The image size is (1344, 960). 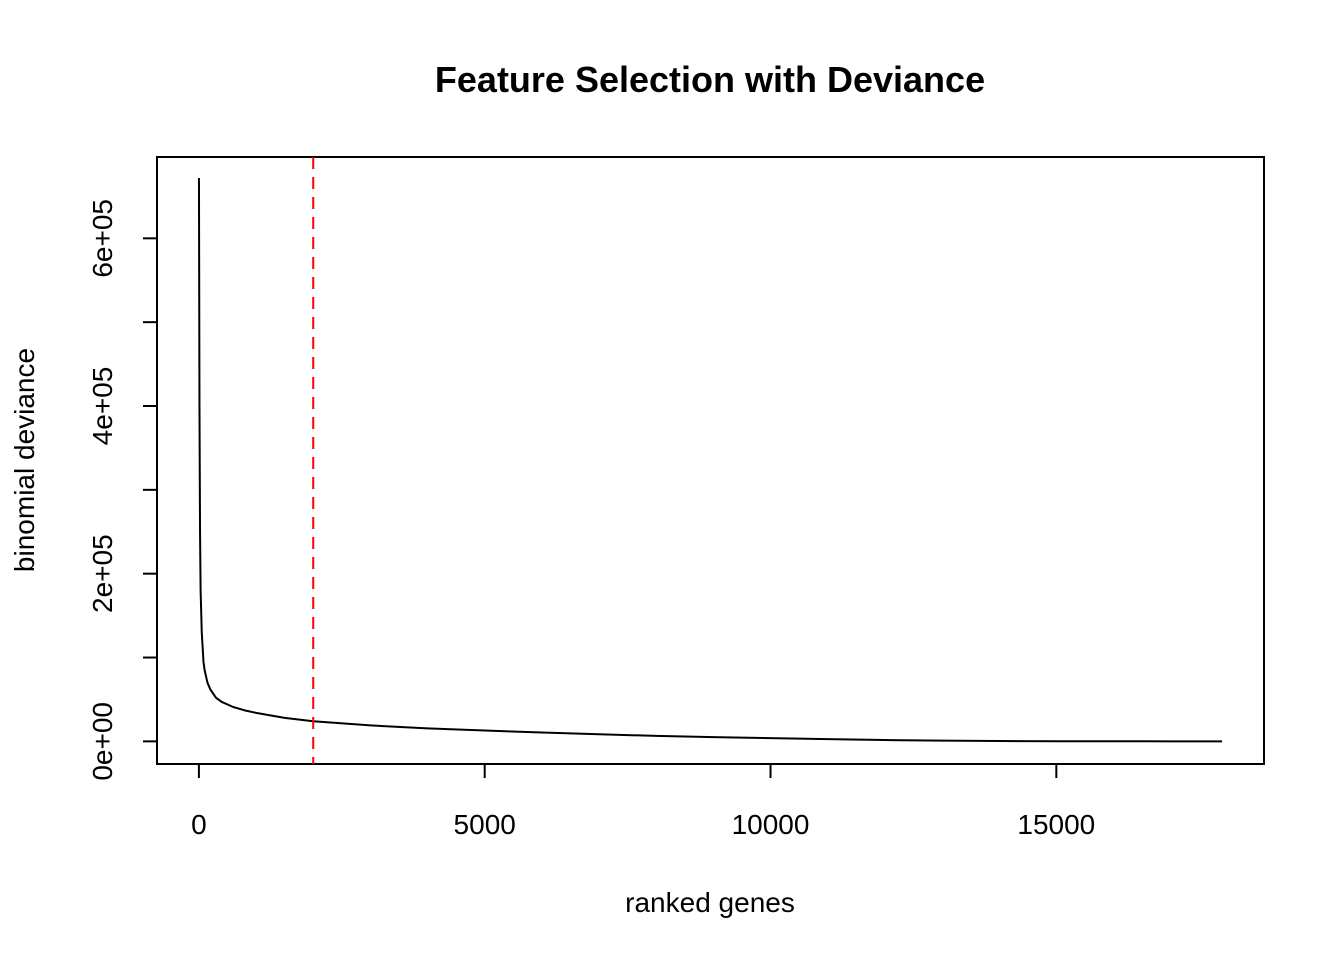 I want to click on x-tick-label: 0, so click(x=199, y=824).